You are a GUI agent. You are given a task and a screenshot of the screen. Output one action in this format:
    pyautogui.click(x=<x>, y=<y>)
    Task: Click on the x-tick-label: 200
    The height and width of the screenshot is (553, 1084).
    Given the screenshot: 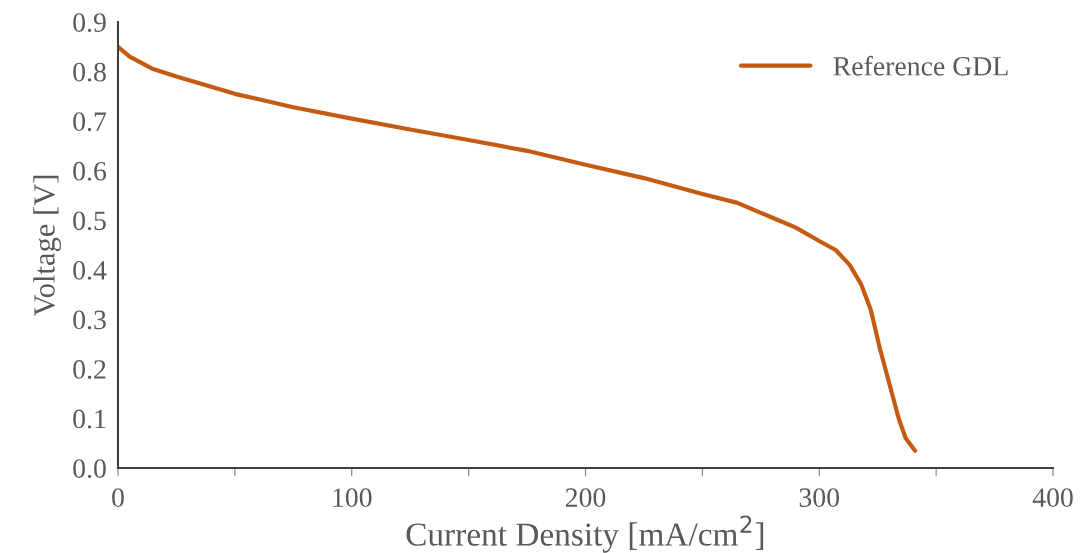 What is the action you would take?
    pyautogui.click(x=585, y=497)
    